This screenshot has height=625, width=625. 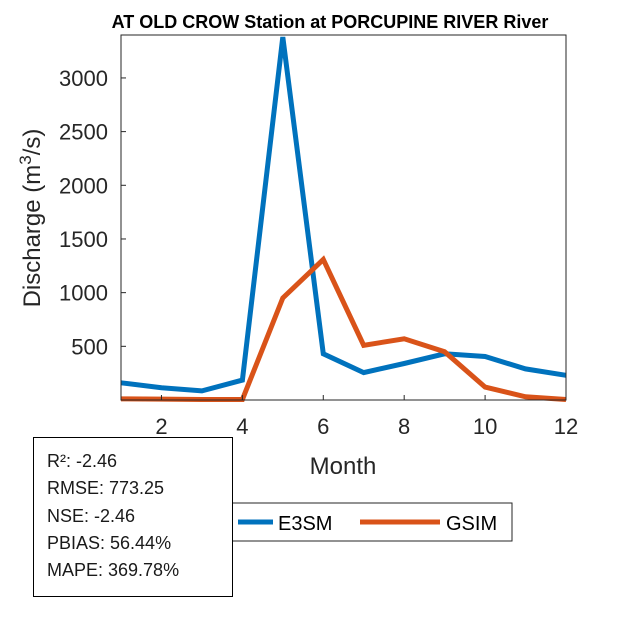 What do you see at coordinates (305, 524) in the screenshot?
I see `legend-label-e3sm: E3SM` at bounding box center [305, 524].